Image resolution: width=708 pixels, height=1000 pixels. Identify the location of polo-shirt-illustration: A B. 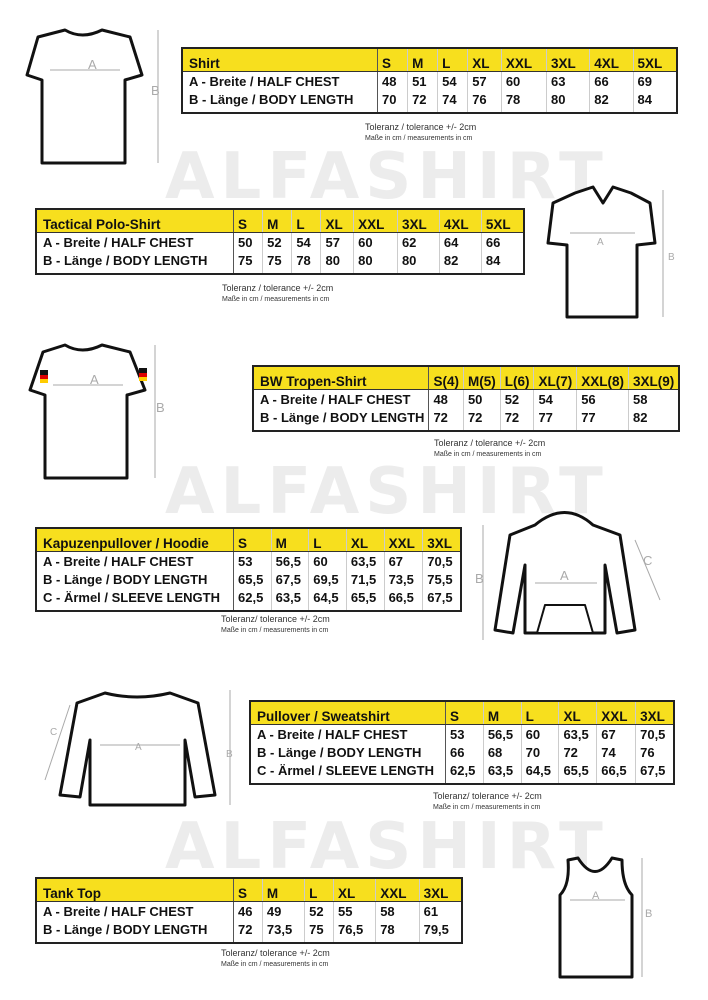
(610, 252).